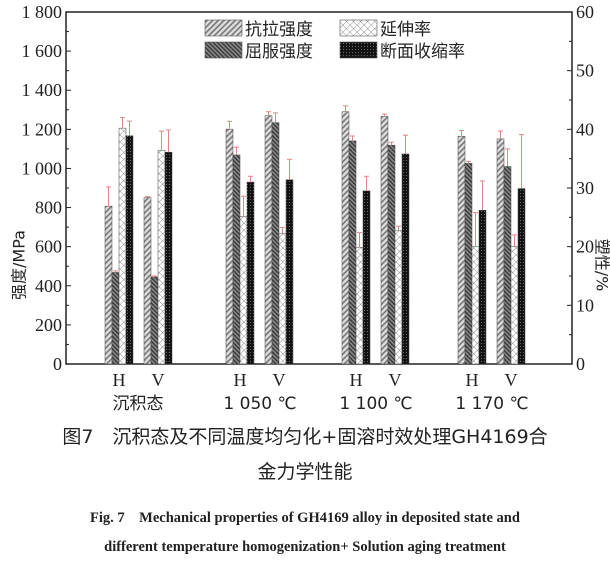 The height and width of the screenshot is (567, 610). Describe the element at coordinates (42, 12) in the screenshot. I see `y-tick-label: 1 800` at that location.